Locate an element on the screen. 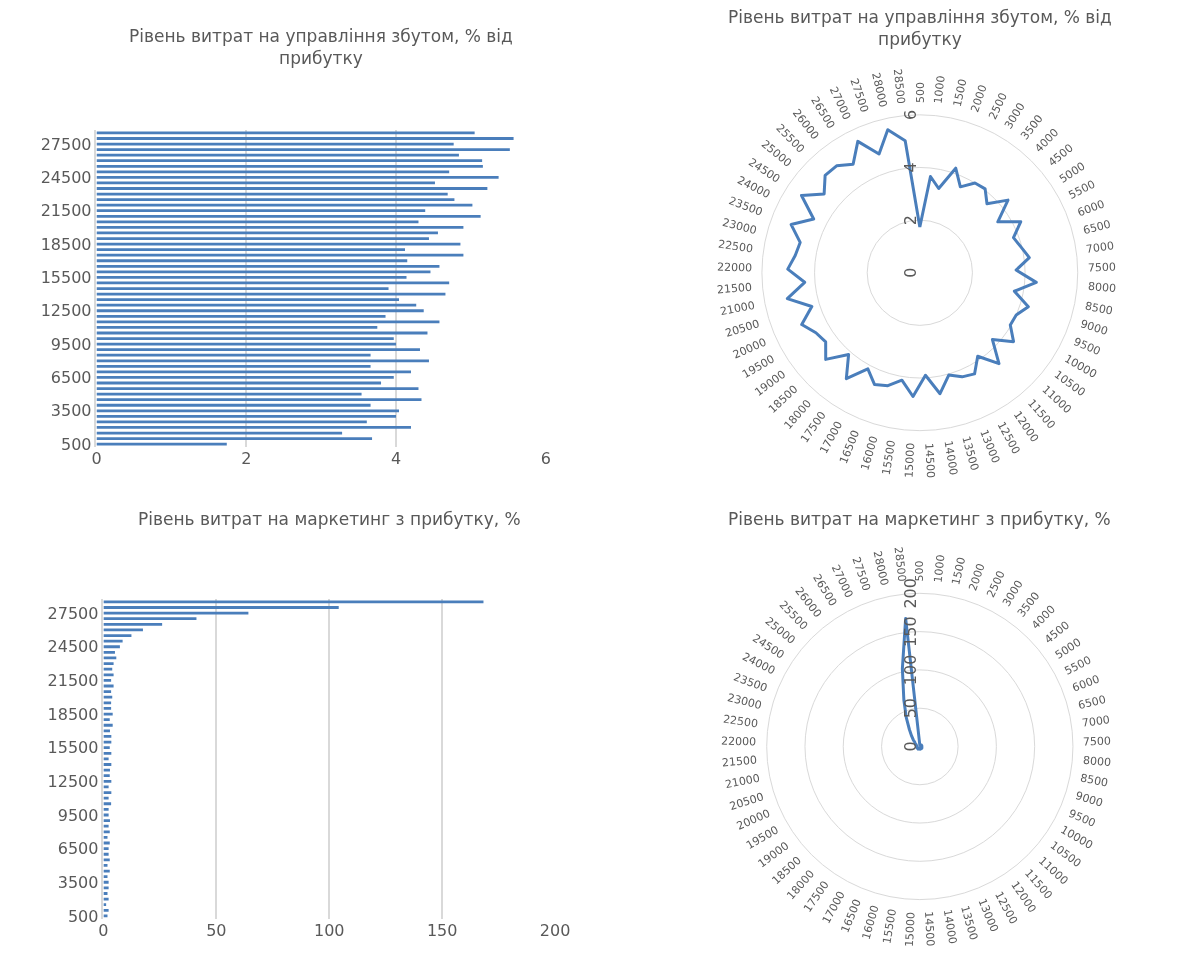 This screenshot has width=1178, height=964. spoke-label: 6500 is located at coordinates (1092, 702).